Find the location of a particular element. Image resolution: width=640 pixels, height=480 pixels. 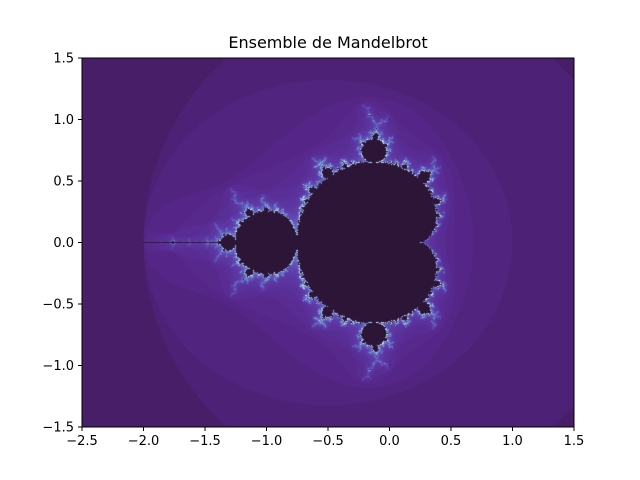

x-tick-label: 1.5 is located at coordinates (574, 441).